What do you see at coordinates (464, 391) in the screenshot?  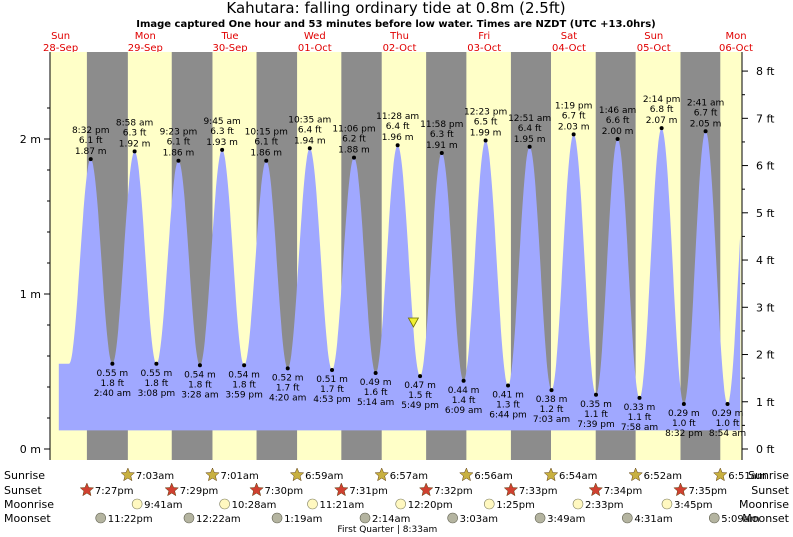 I see `tide-height-label: 0.44 m` at bounding box center [464, 391].